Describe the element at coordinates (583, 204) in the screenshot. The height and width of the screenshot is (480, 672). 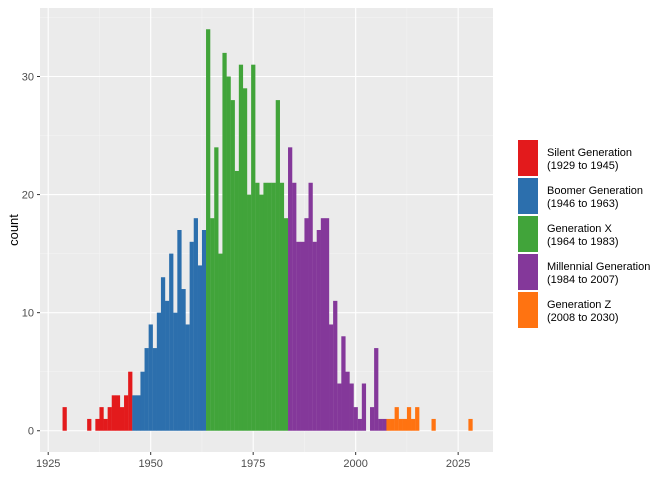
I see `legend-range: (1946 to 1963)` at that location.